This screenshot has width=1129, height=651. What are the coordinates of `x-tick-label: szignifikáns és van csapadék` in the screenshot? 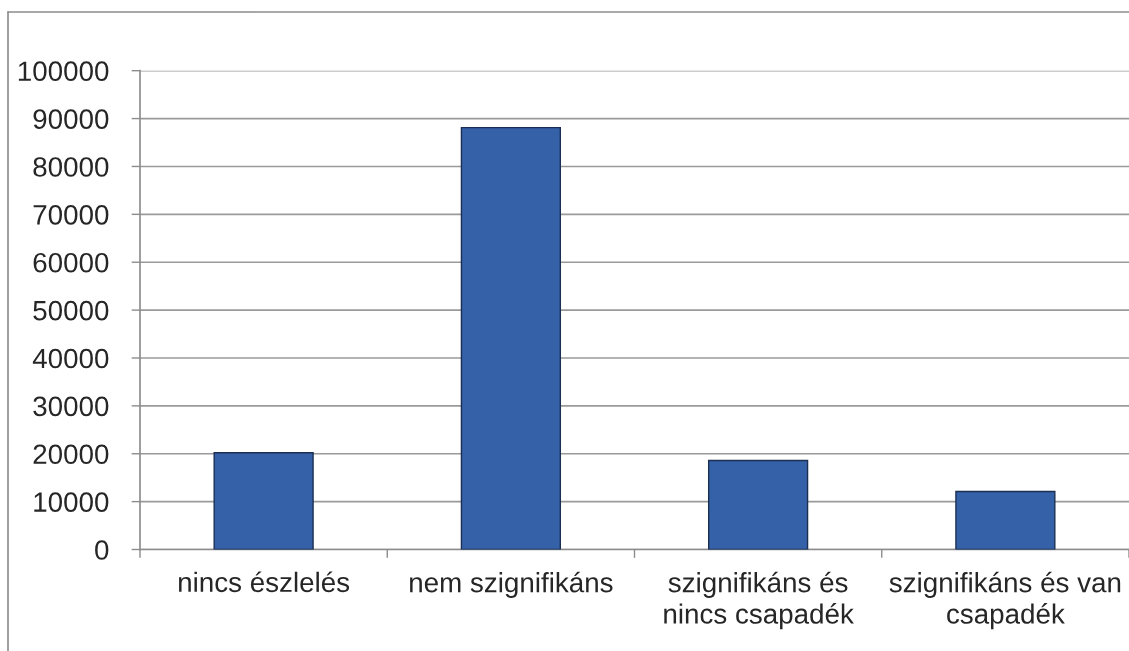 It's located at (1005, 600).